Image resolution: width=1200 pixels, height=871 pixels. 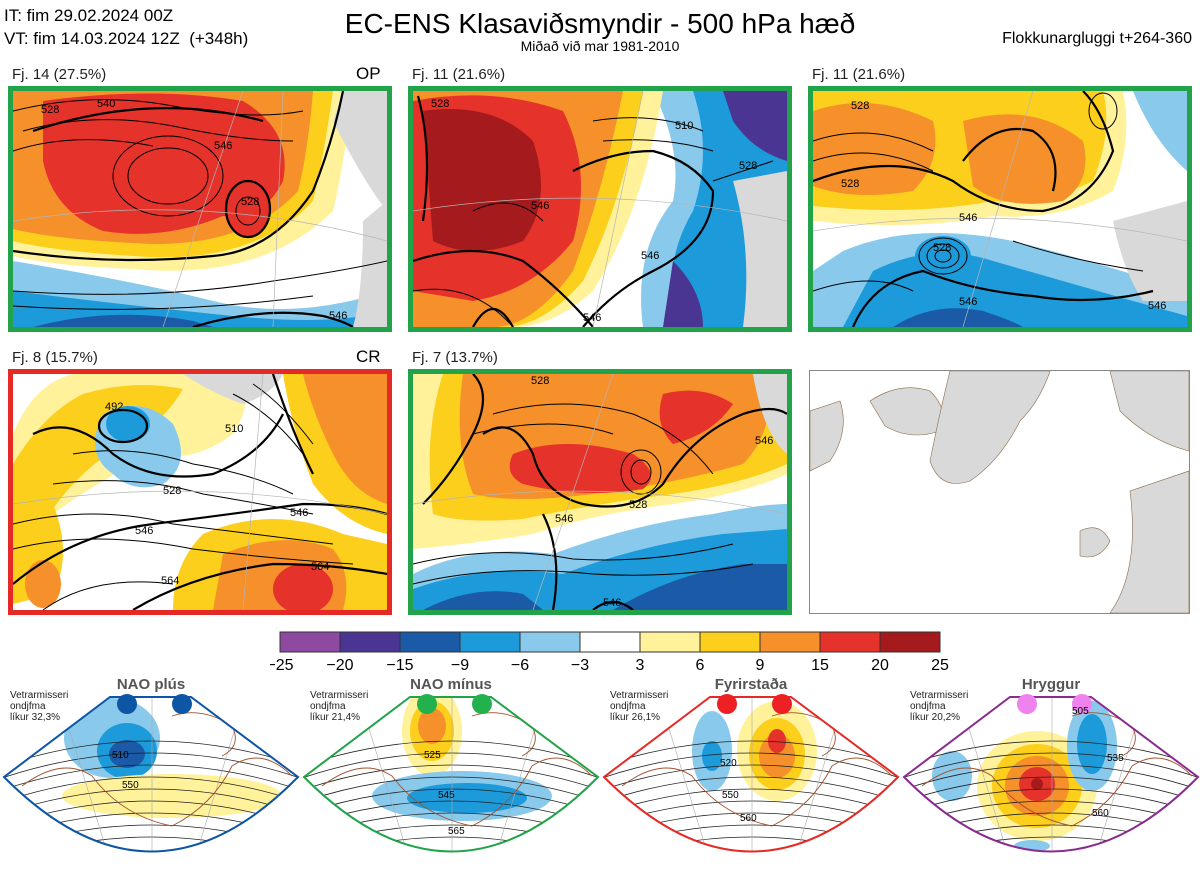 I want to click on page-subtitle: Miðað við mar 1981-2010, so click(x=600, y=46).